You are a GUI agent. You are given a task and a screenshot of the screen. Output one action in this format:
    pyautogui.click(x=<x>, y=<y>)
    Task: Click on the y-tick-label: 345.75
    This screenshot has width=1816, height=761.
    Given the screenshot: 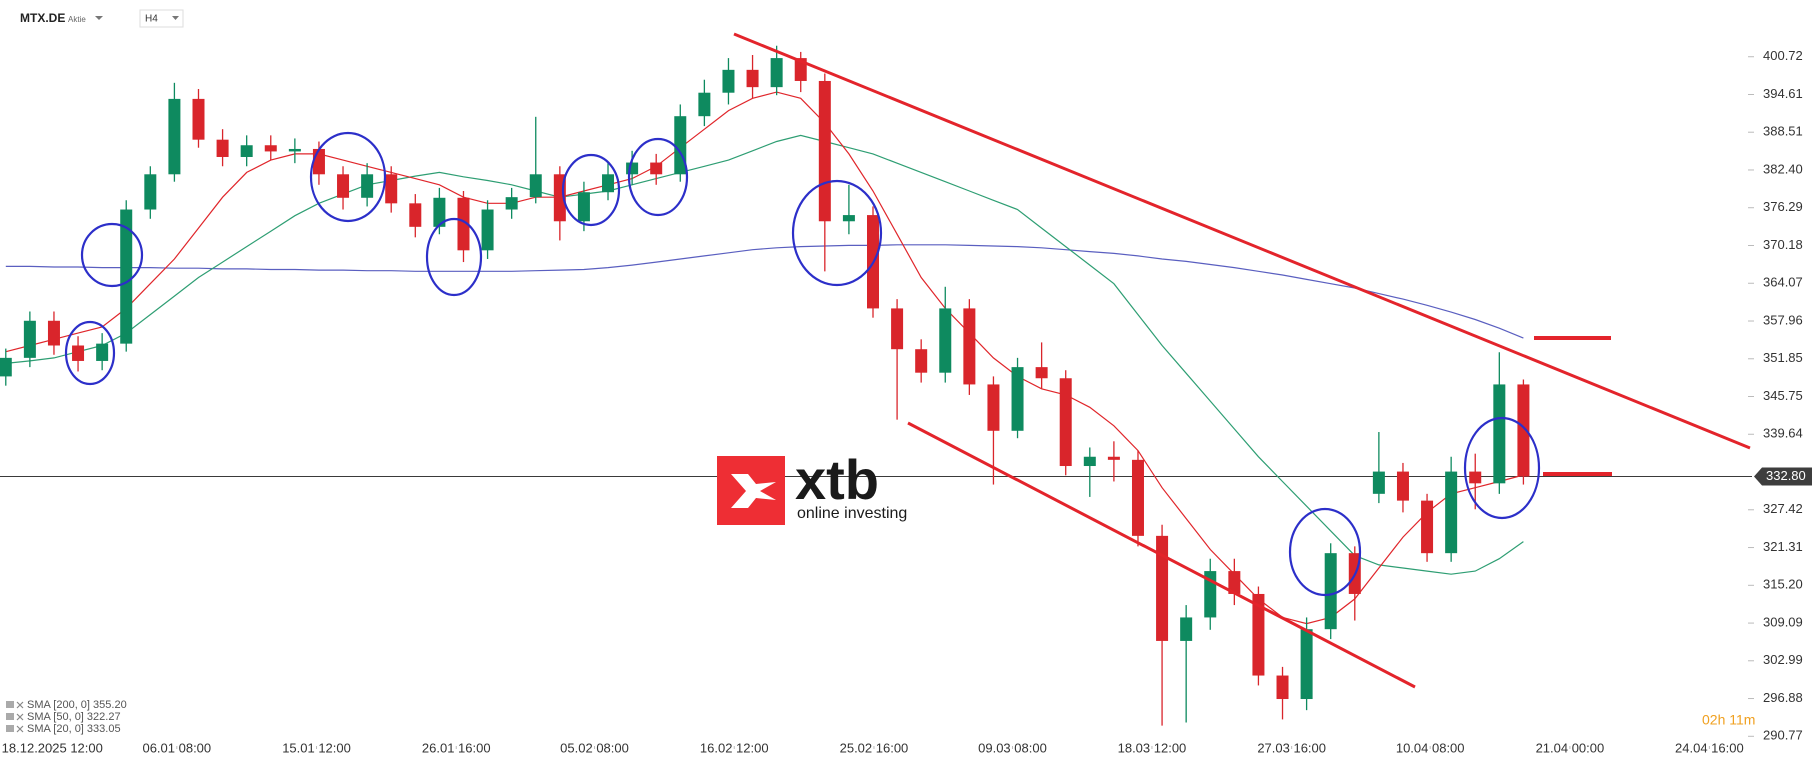 What is the action you would take?
    pyautogui.click(x=1783, y=395)
    